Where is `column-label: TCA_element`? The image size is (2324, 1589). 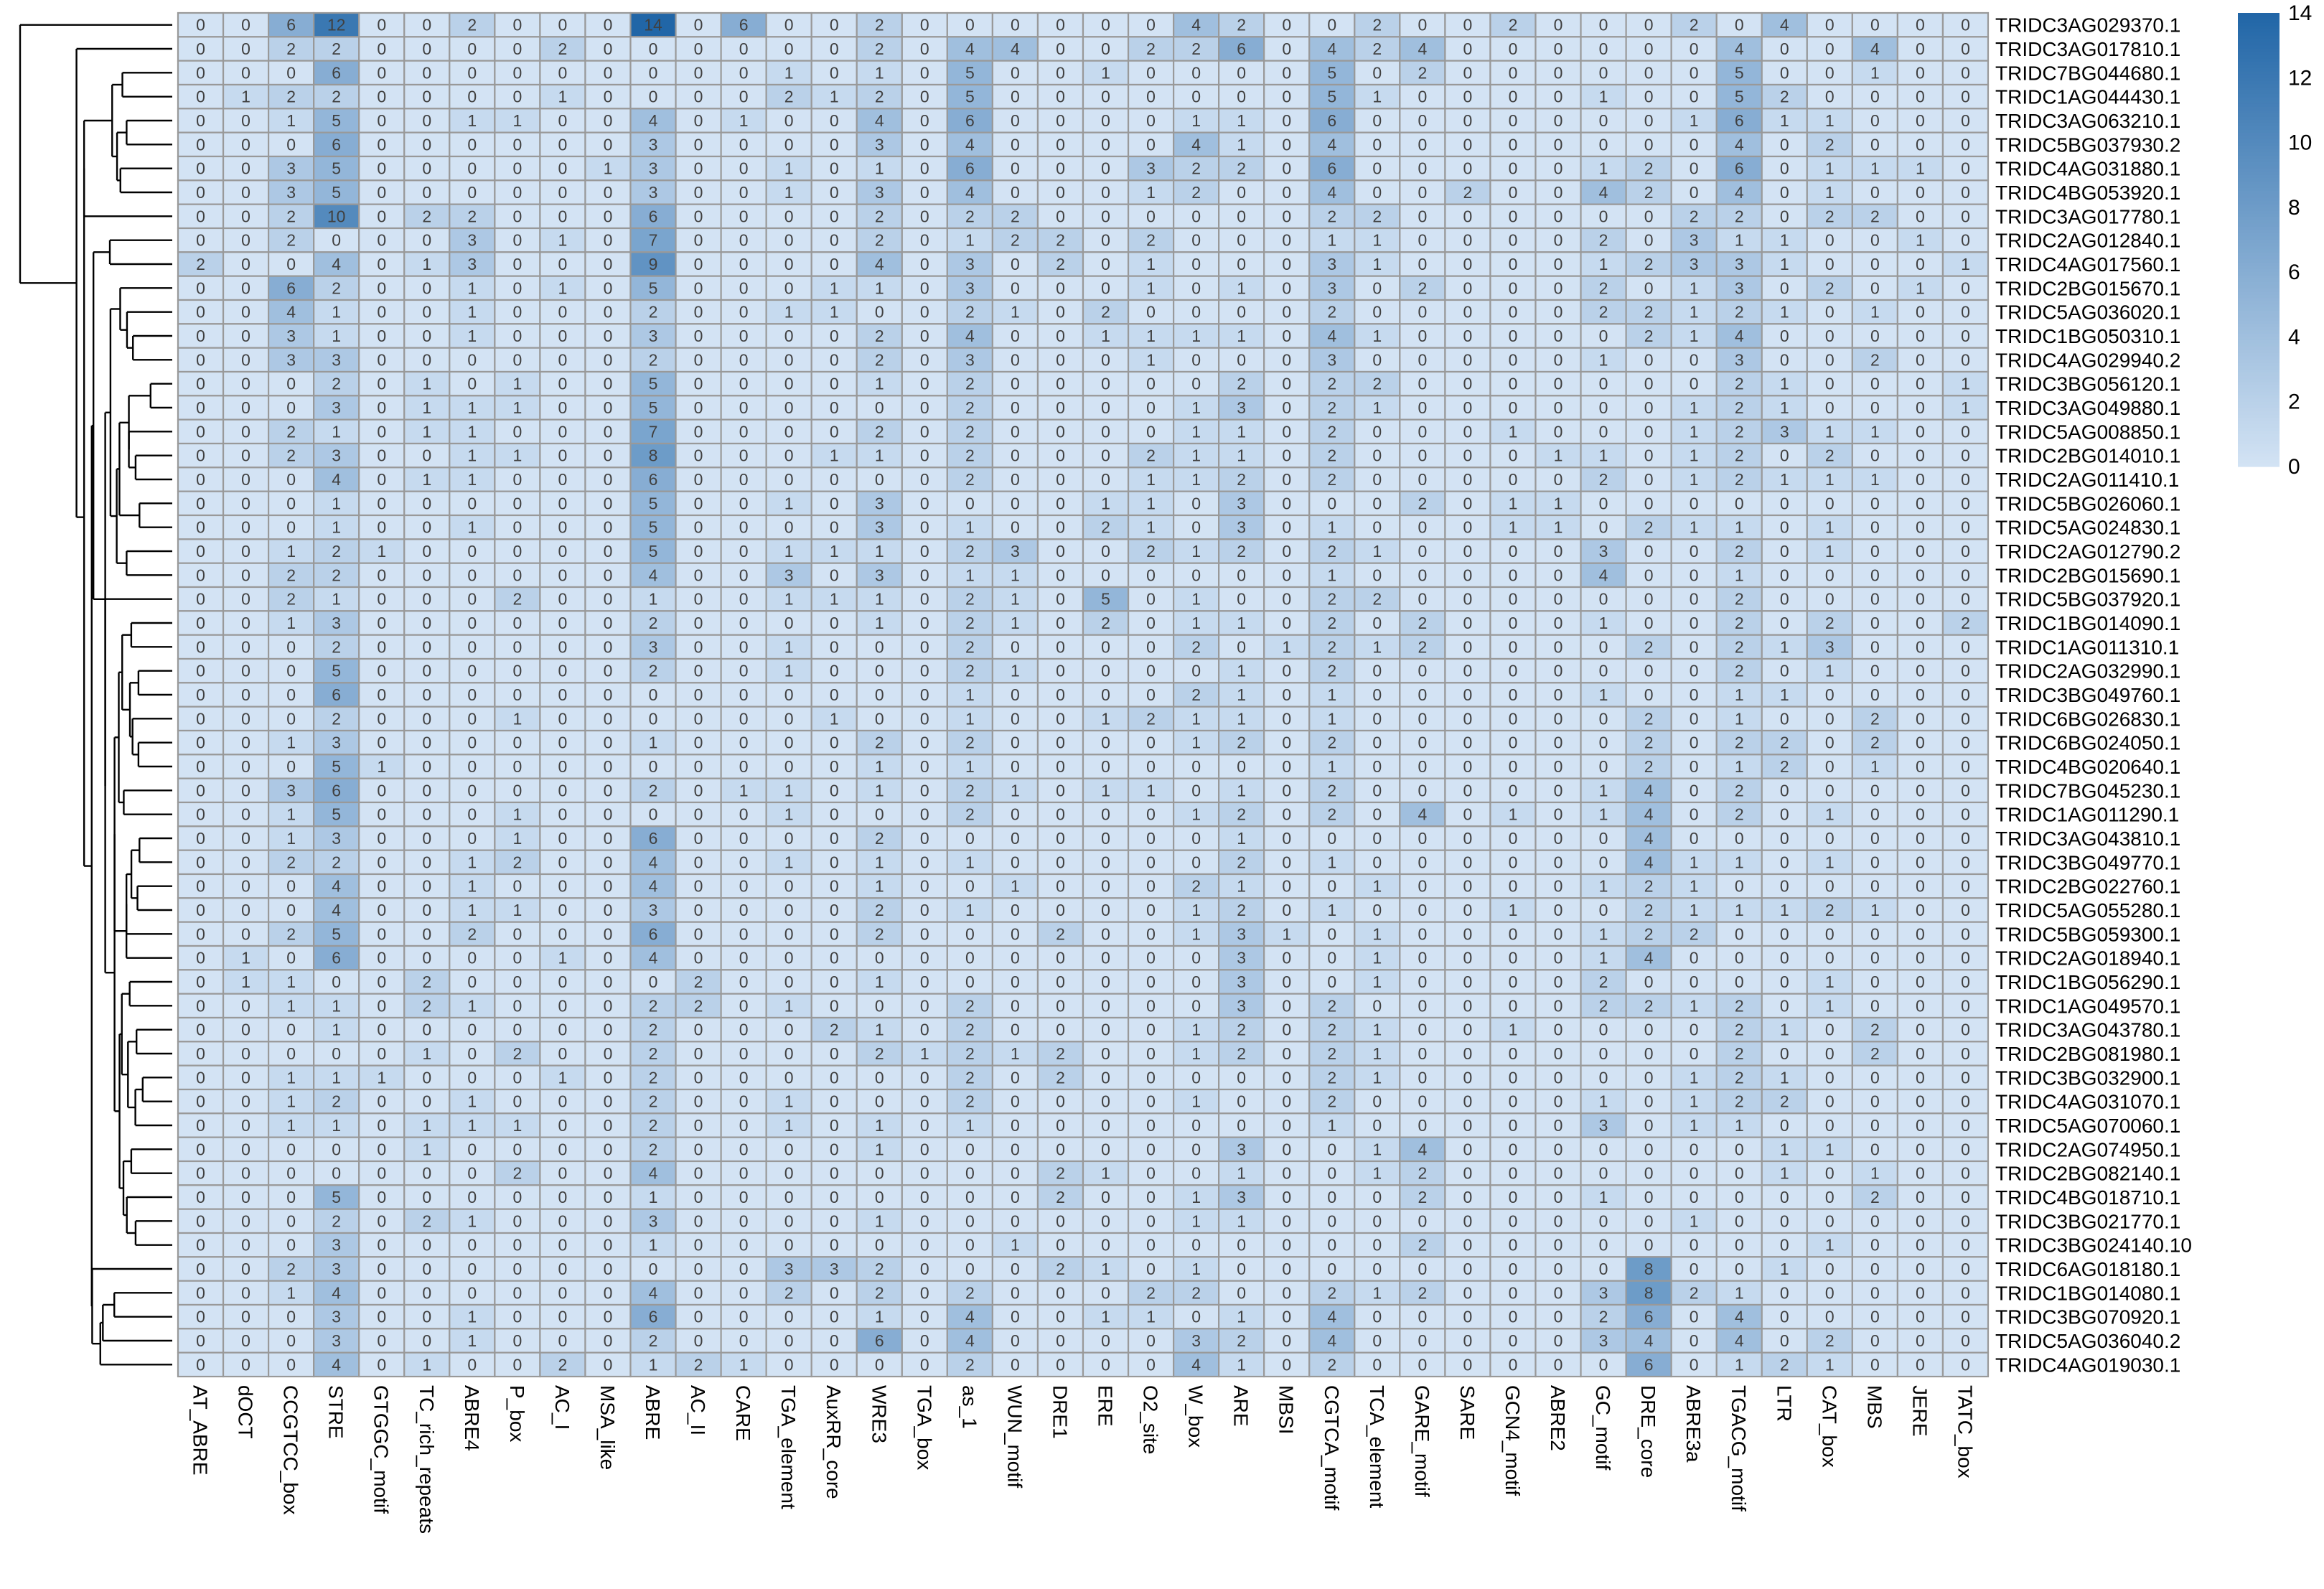 column-label: TCA_element is located at coordinates (1377, 1446).